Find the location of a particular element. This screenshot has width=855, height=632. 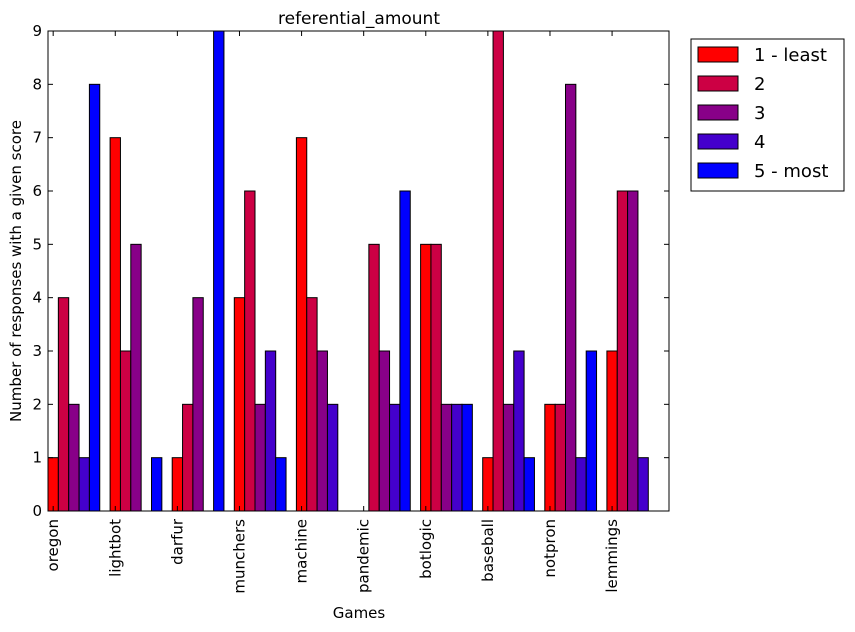

x-axis-label: Games is located at coordinates (359, 613).